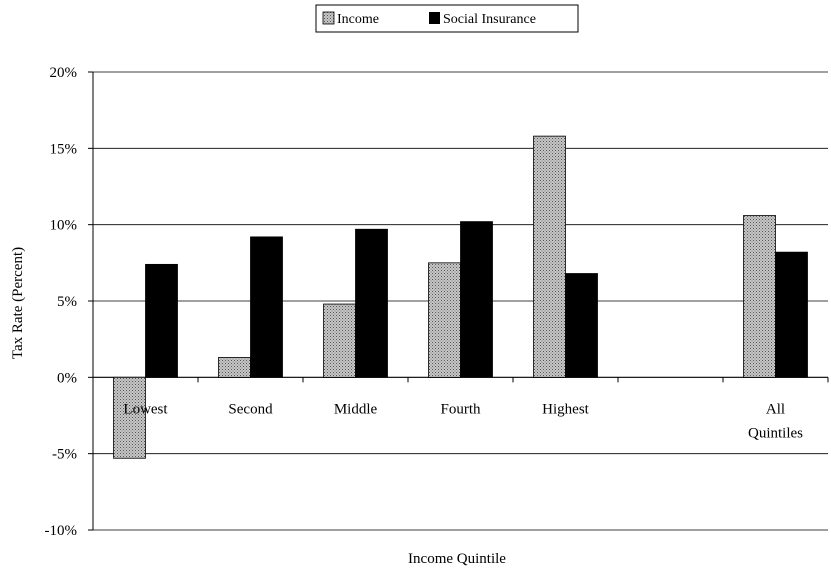 The image size is (831, 572). Describe the element at coordinates (434, 18) in the screenshot. I see `legend-swatch-social-insurance` at that location.